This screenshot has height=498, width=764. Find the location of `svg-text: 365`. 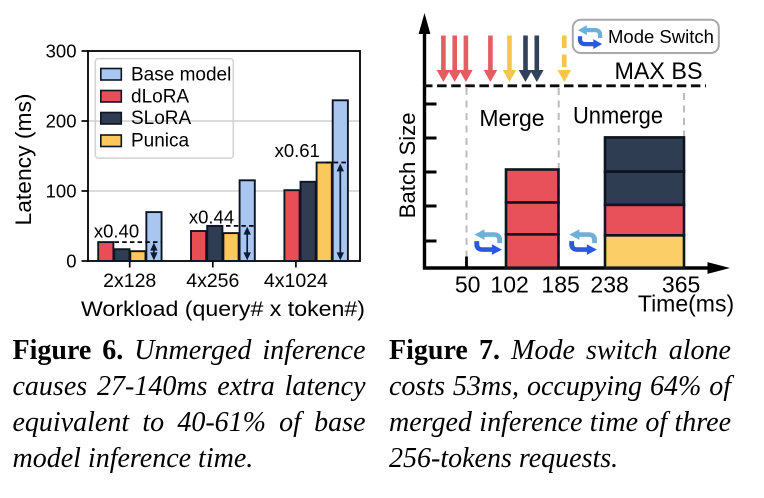

svg-text: 365 is located at coordinates (681, 285).